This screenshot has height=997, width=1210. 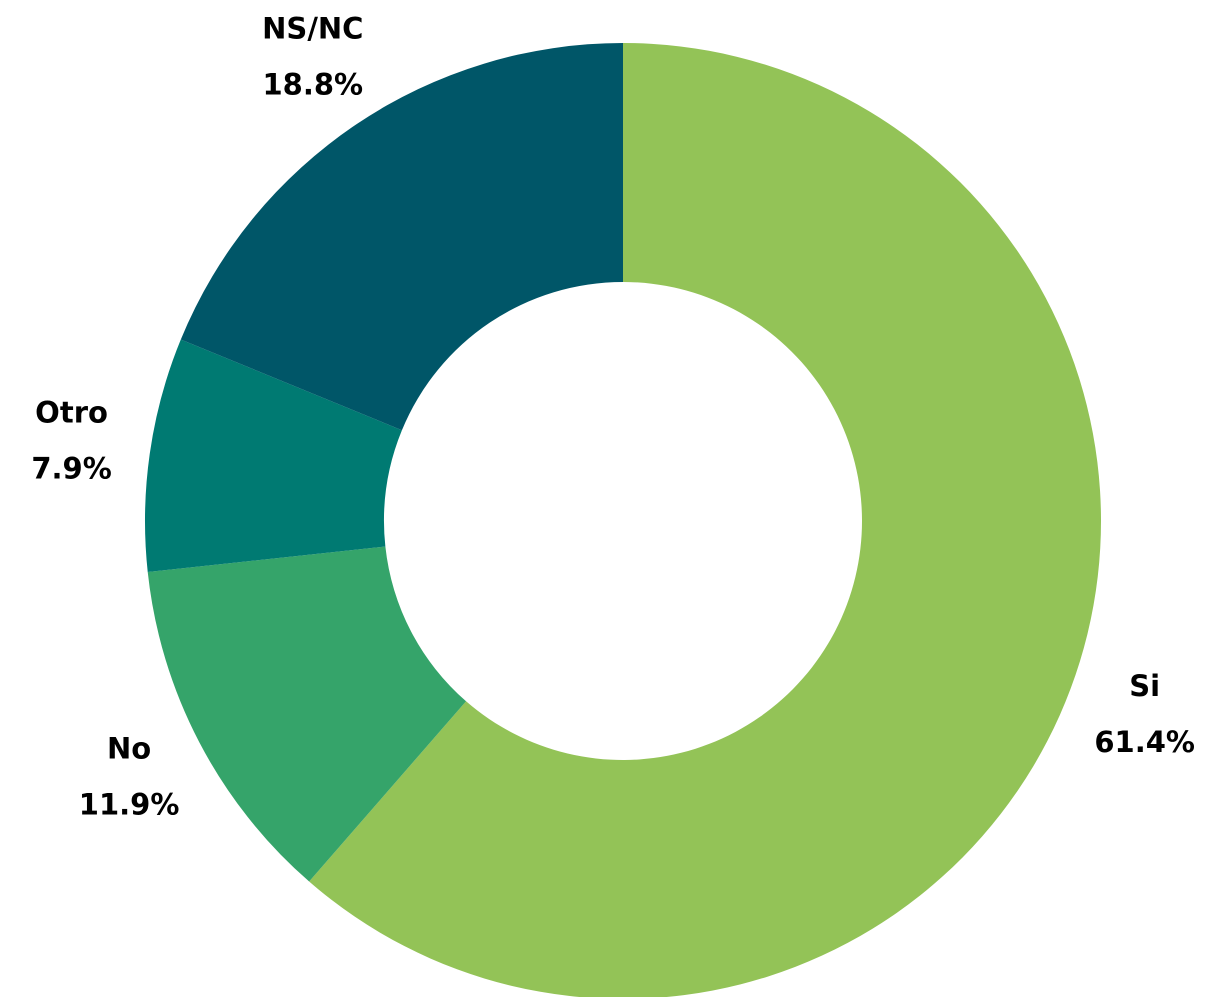 What do you see at coordinates (71, 469) in the screenshot?
I see `value-label: 7.9%` at bounding box center [71, 469].